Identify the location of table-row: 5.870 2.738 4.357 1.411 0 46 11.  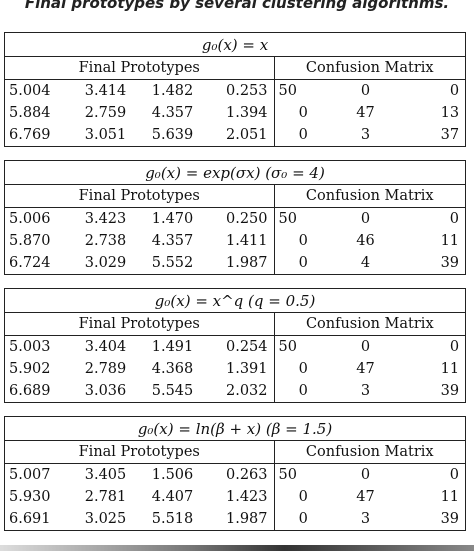
(235, 241).